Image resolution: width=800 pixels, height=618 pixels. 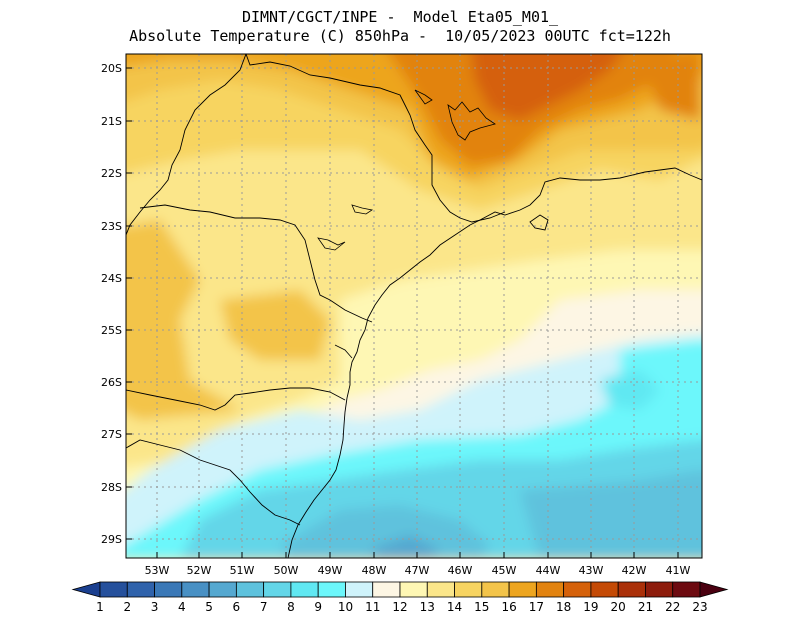 What do you see at coordinates (116, 304) in the screenshot?
I see `latitude-labels: 20S 21S 22S 23S 24S 25S 26S 27S 28S 29S` at bounding box center [116, 304].